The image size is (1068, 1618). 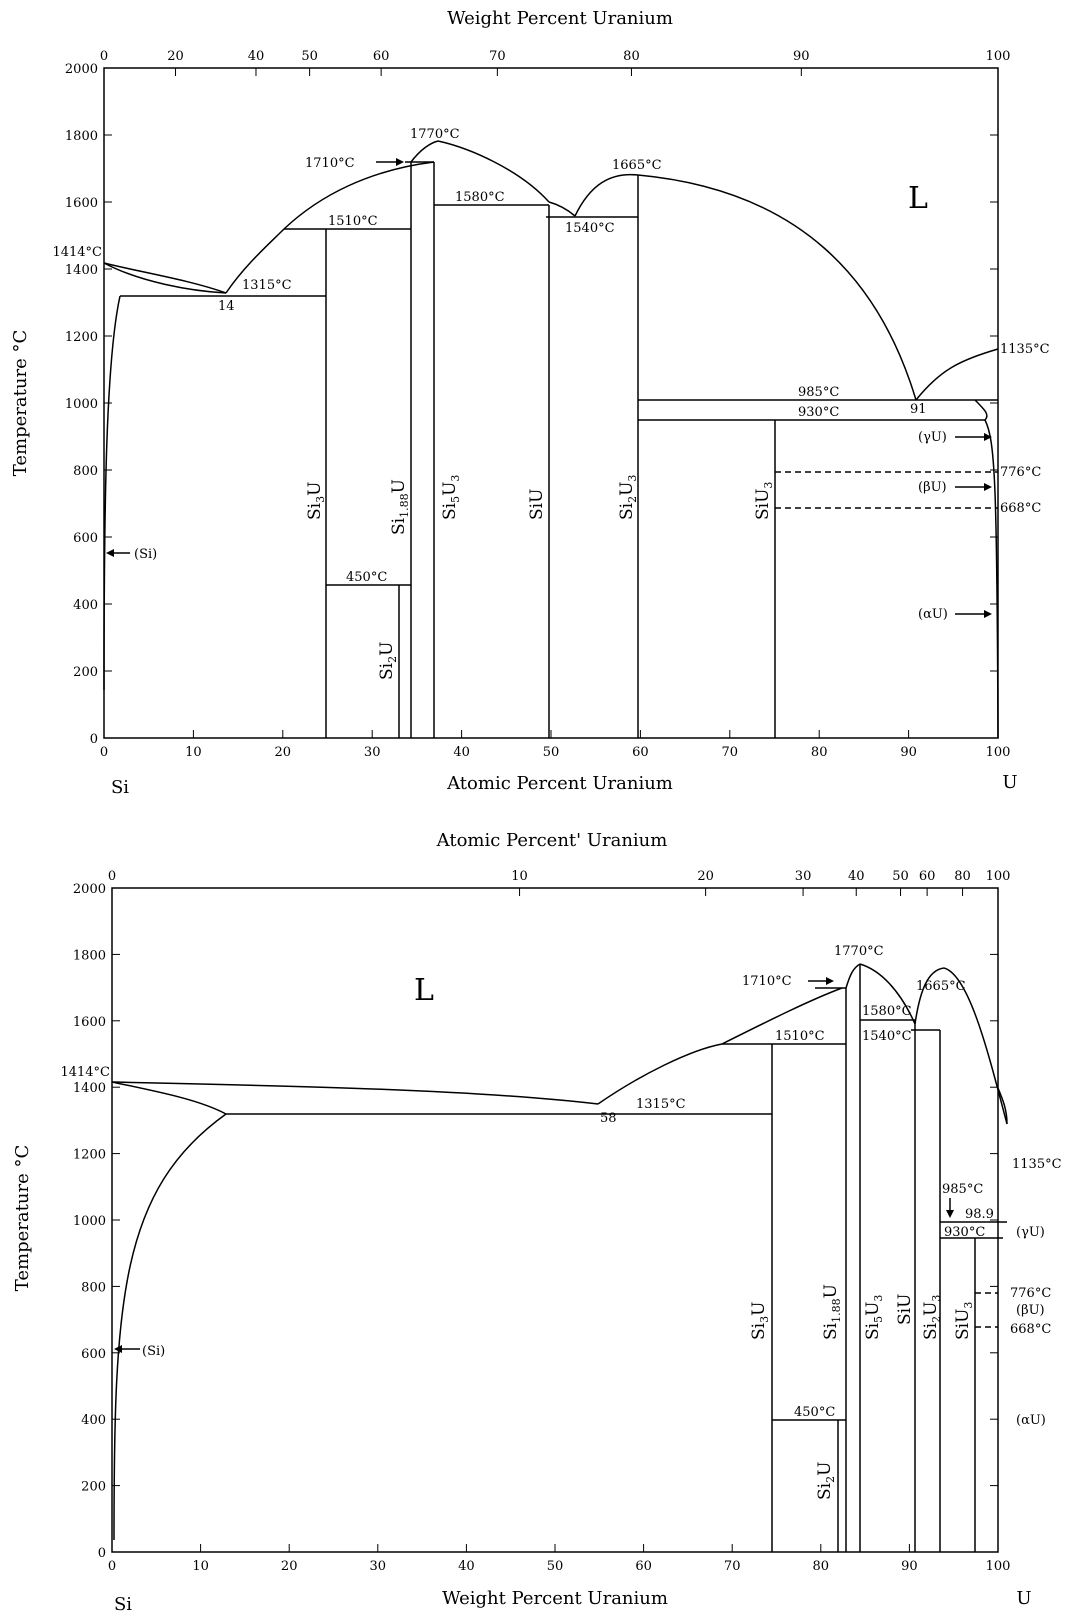 What do you see at coordinates (661, 1104) in the screenshot?
I see `bottom-label-1315: 1315°C` at bounding box center [661, 1104].